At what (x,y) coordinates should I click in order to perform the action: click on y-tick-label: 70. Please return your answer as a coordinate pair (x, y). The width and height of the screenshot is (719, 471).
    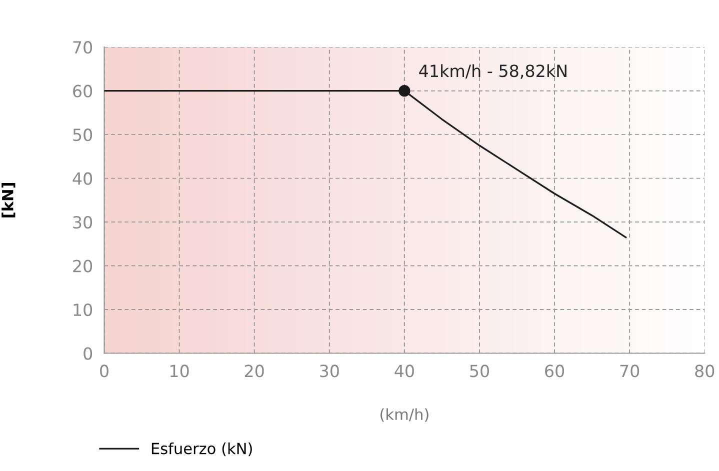
    Looking at the image, I should click on (82, 47).